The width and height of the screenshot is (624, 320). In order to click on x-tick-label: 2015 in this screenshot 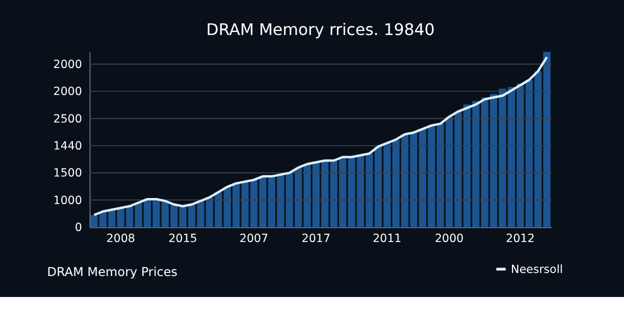, I will do `click(183, 238)`.